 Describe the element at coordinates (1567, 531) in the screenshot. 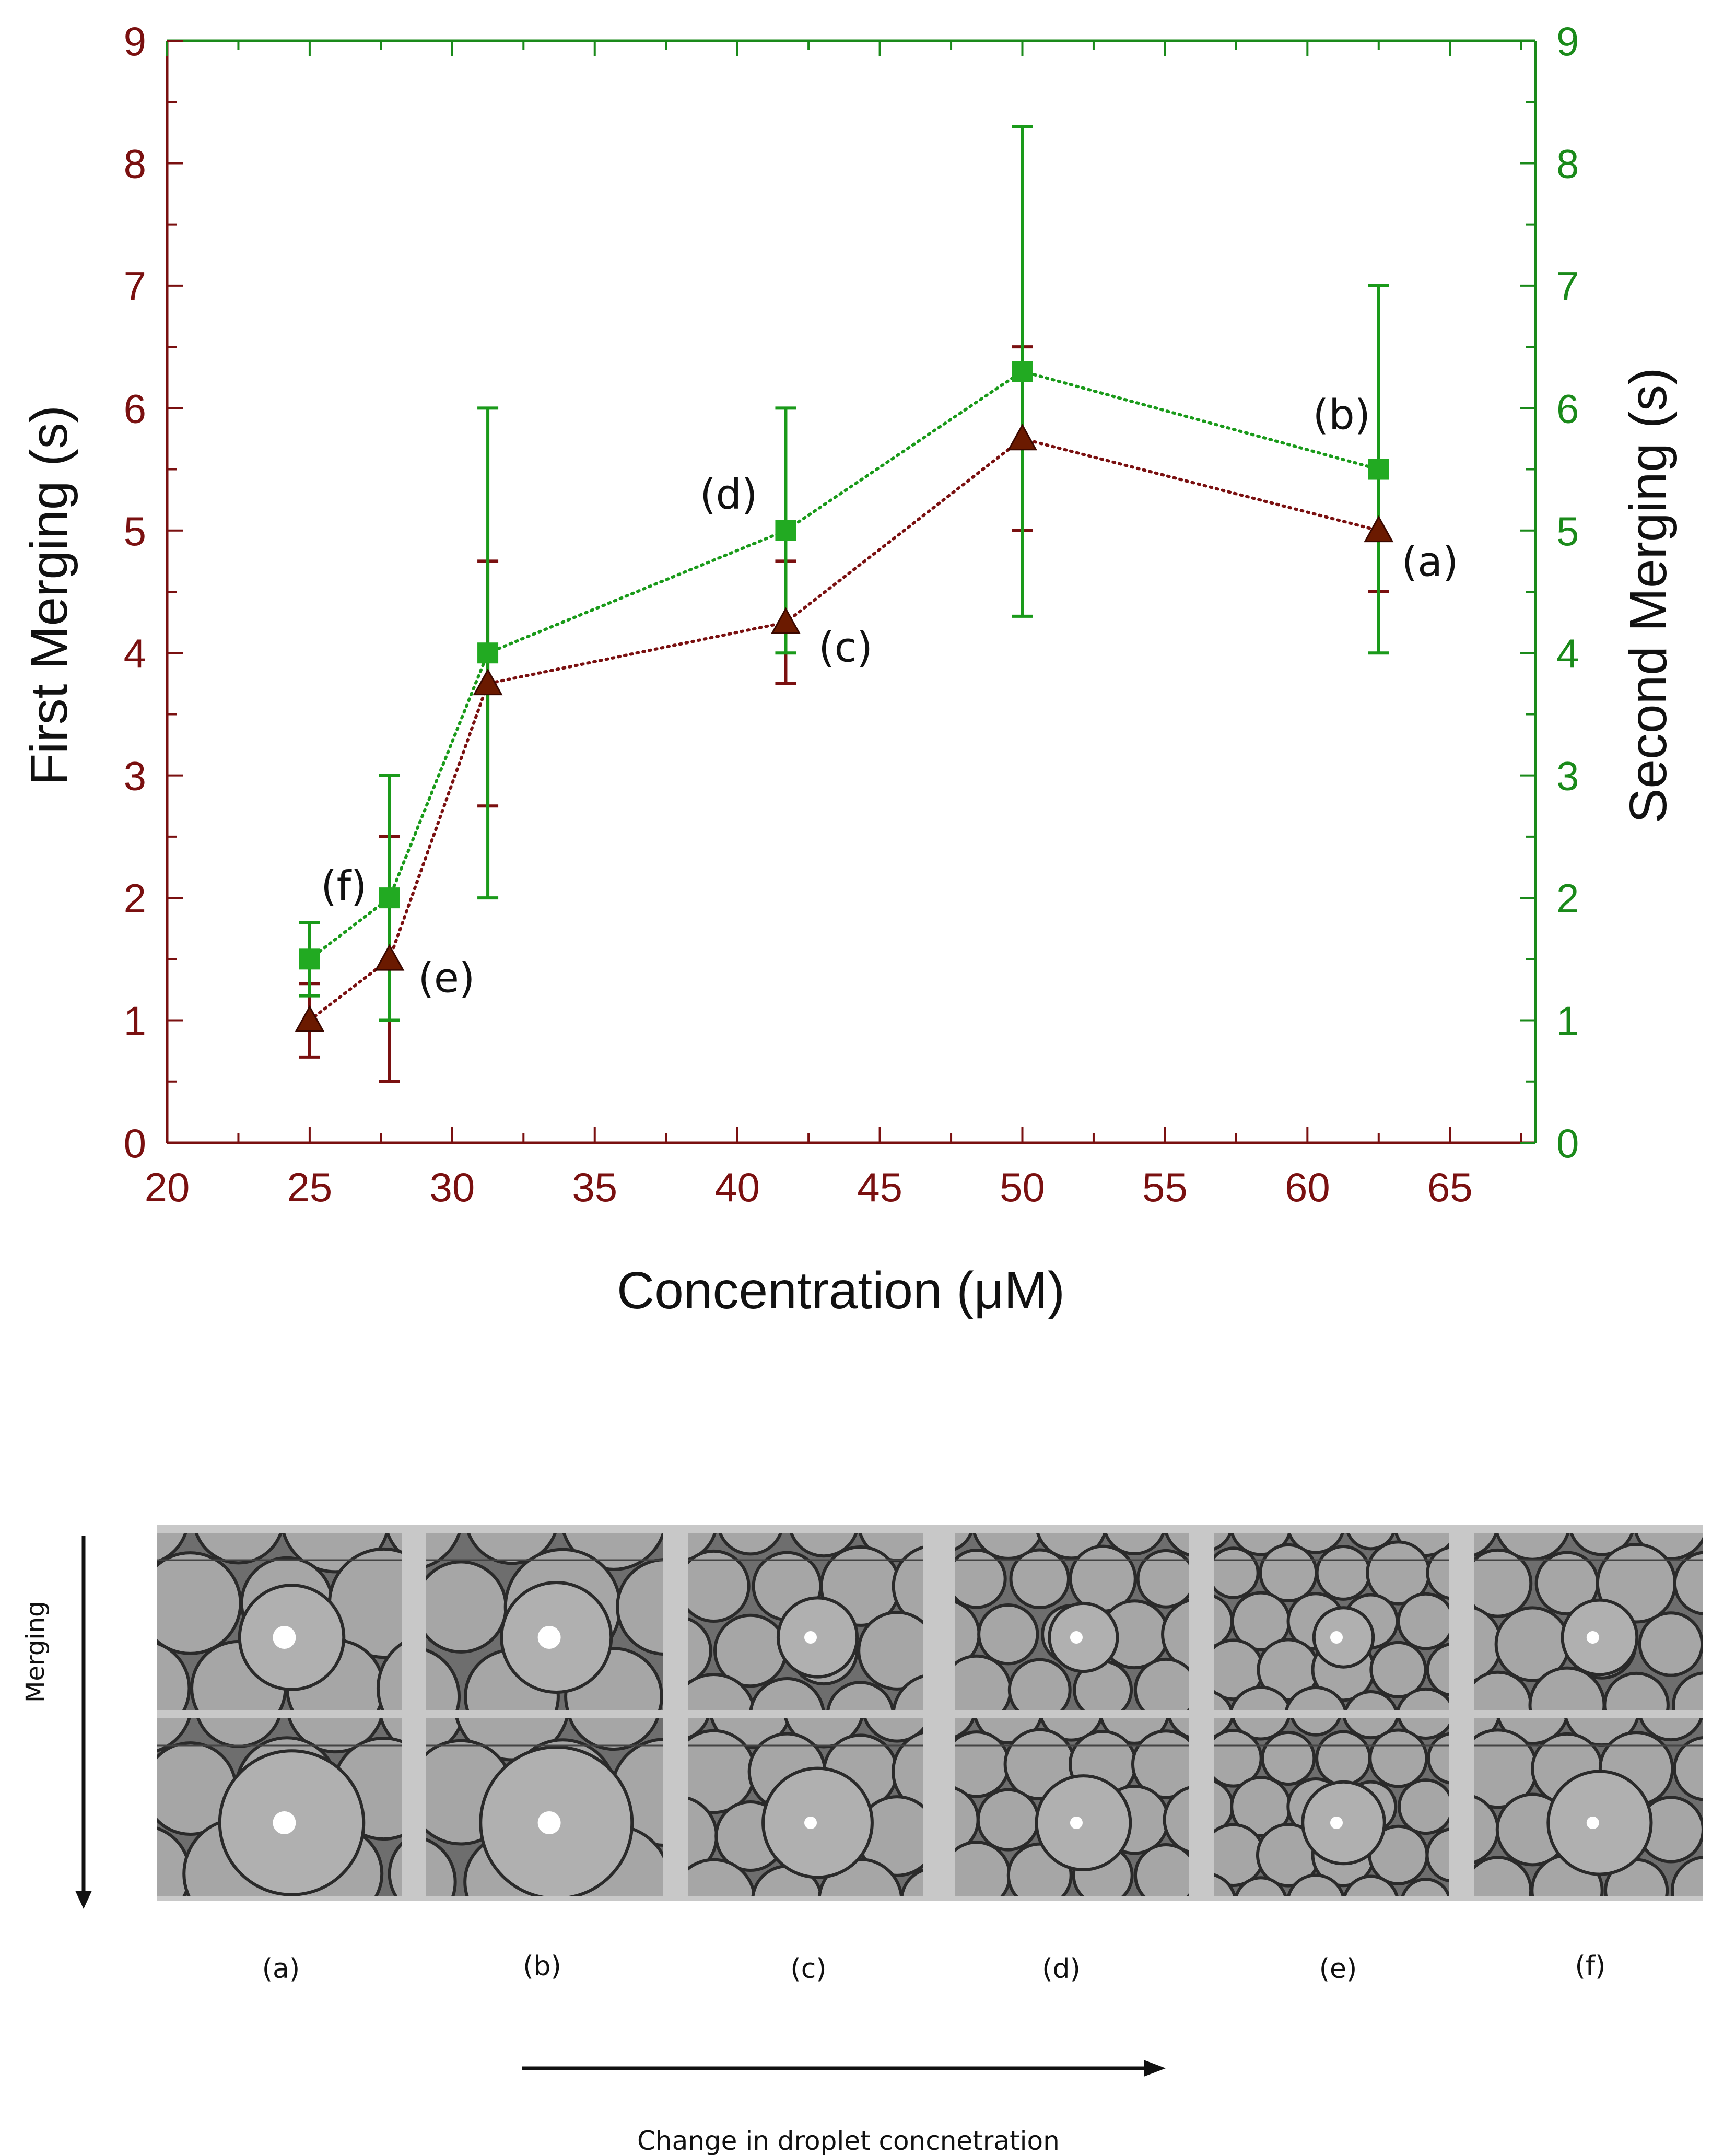

I see `y-tick-label-right: 5` at that location.